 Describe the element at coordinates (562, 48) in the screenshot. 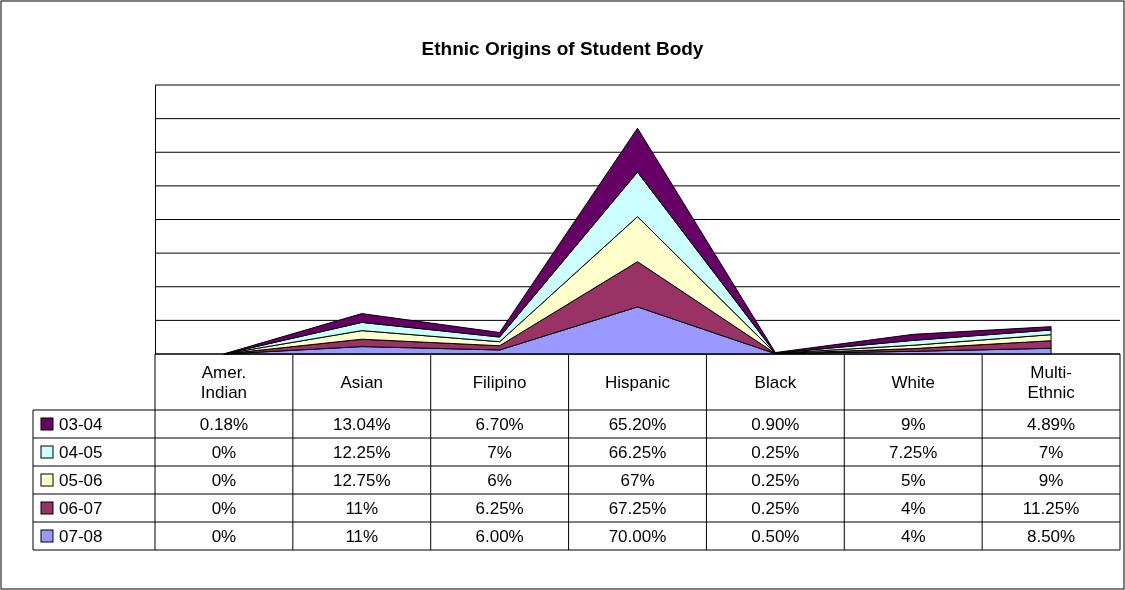

I see `chart-title: Ethnic Origins of Student Body` at that location.